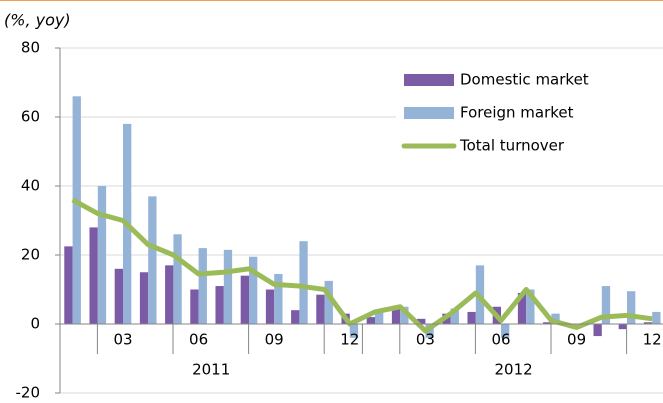  What do you see at coordinates (30, 48) in the screenshot?
I see `y-tick-label: 80` at bounding box center [30, 48].